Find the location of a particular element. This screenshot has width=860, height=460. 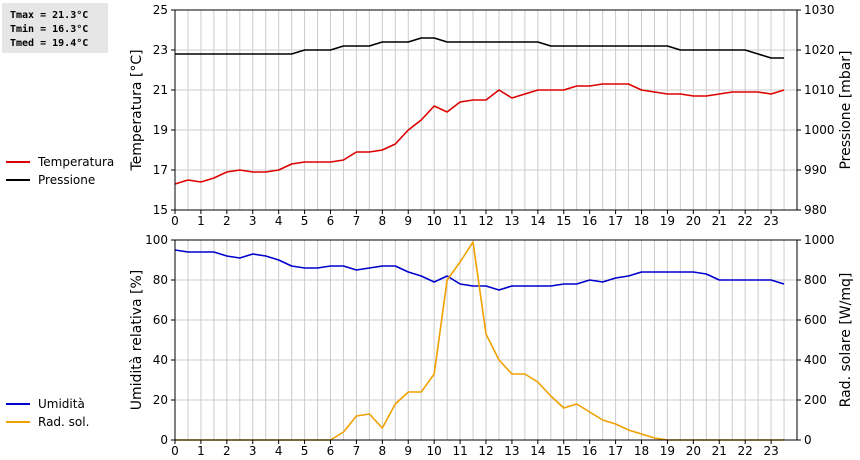

legend-top: Temperatura Pressione is located at coordinates (60, 171).